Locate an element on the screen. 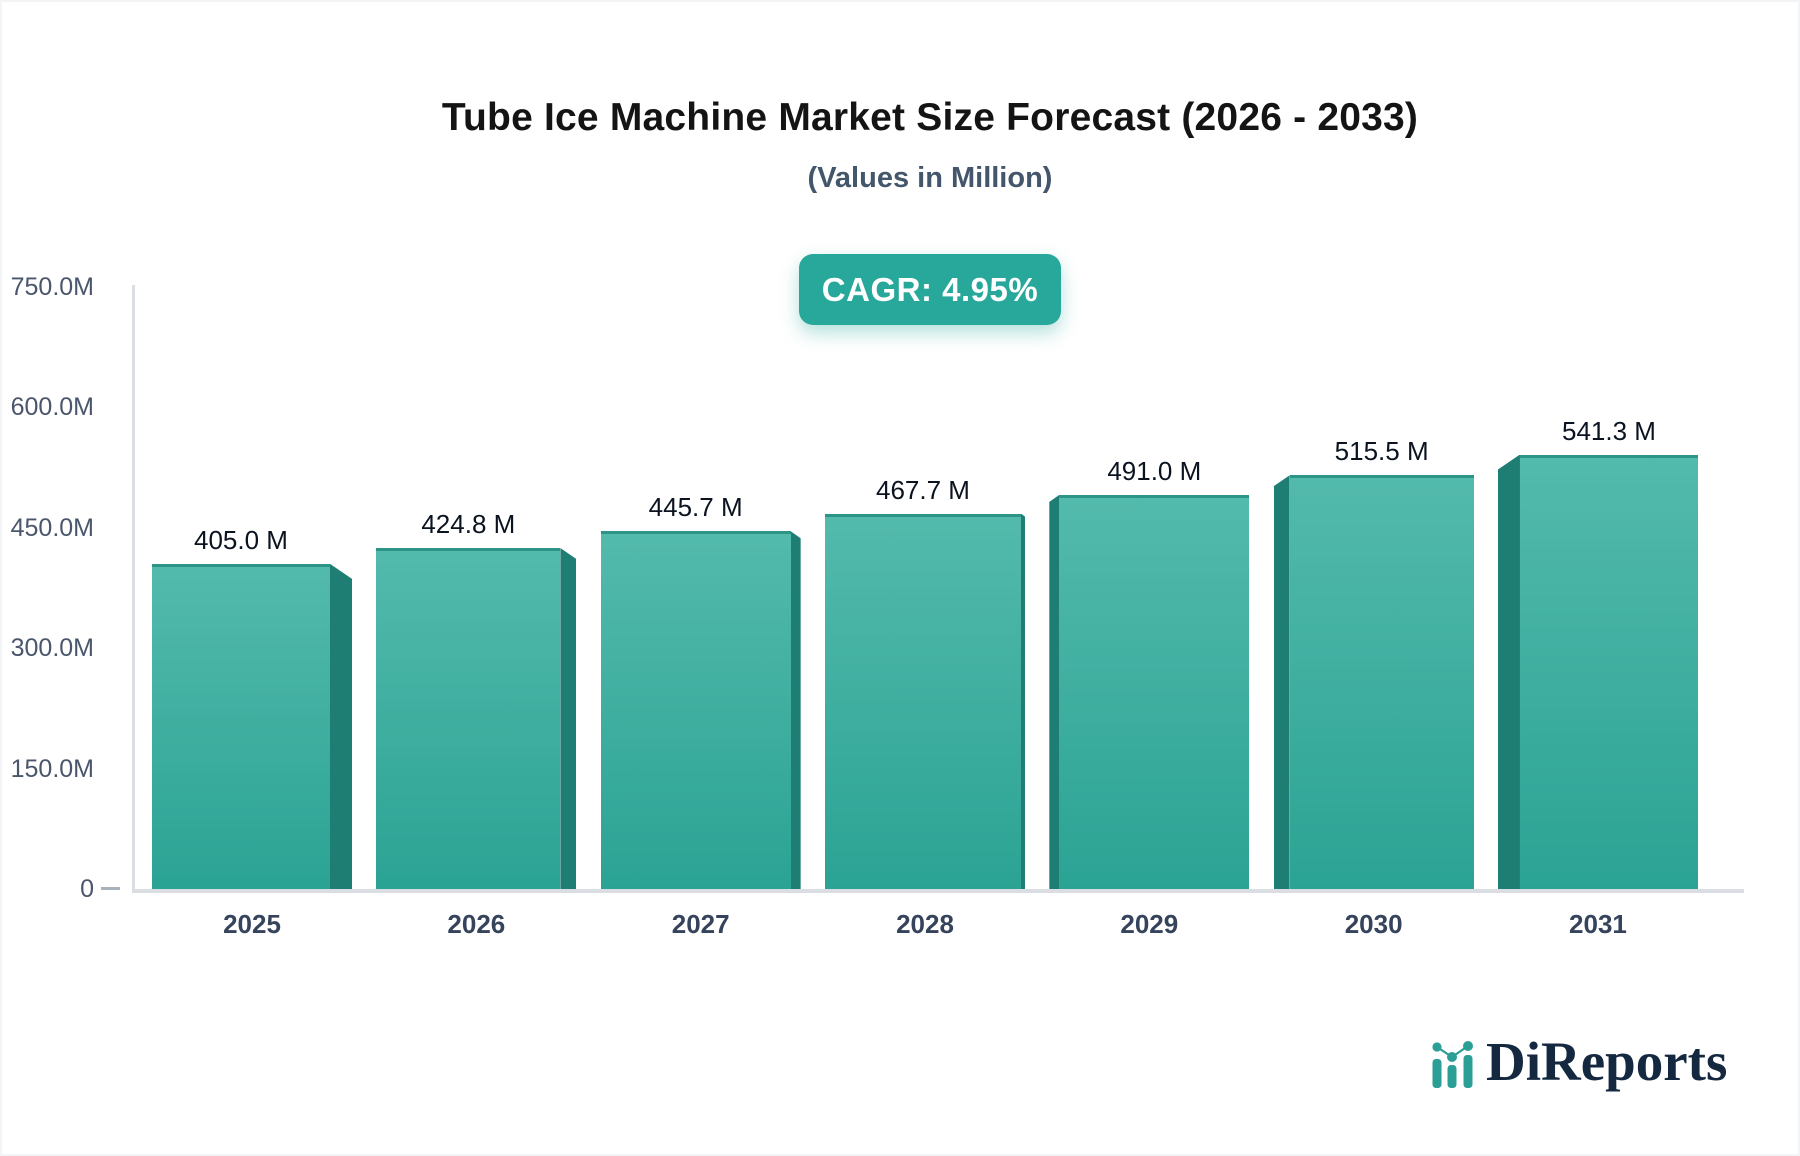  mini-bar-chart-icon is located at coordinates (1452, 1065).